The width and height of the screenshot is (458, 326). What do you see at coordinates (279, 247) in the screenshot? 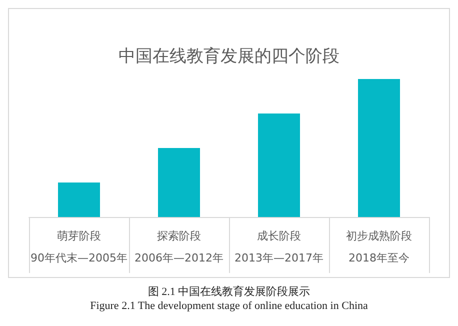
I see `x-tick-label: 成长阶段 2013年—2017年` at bounding box center [279, 247].